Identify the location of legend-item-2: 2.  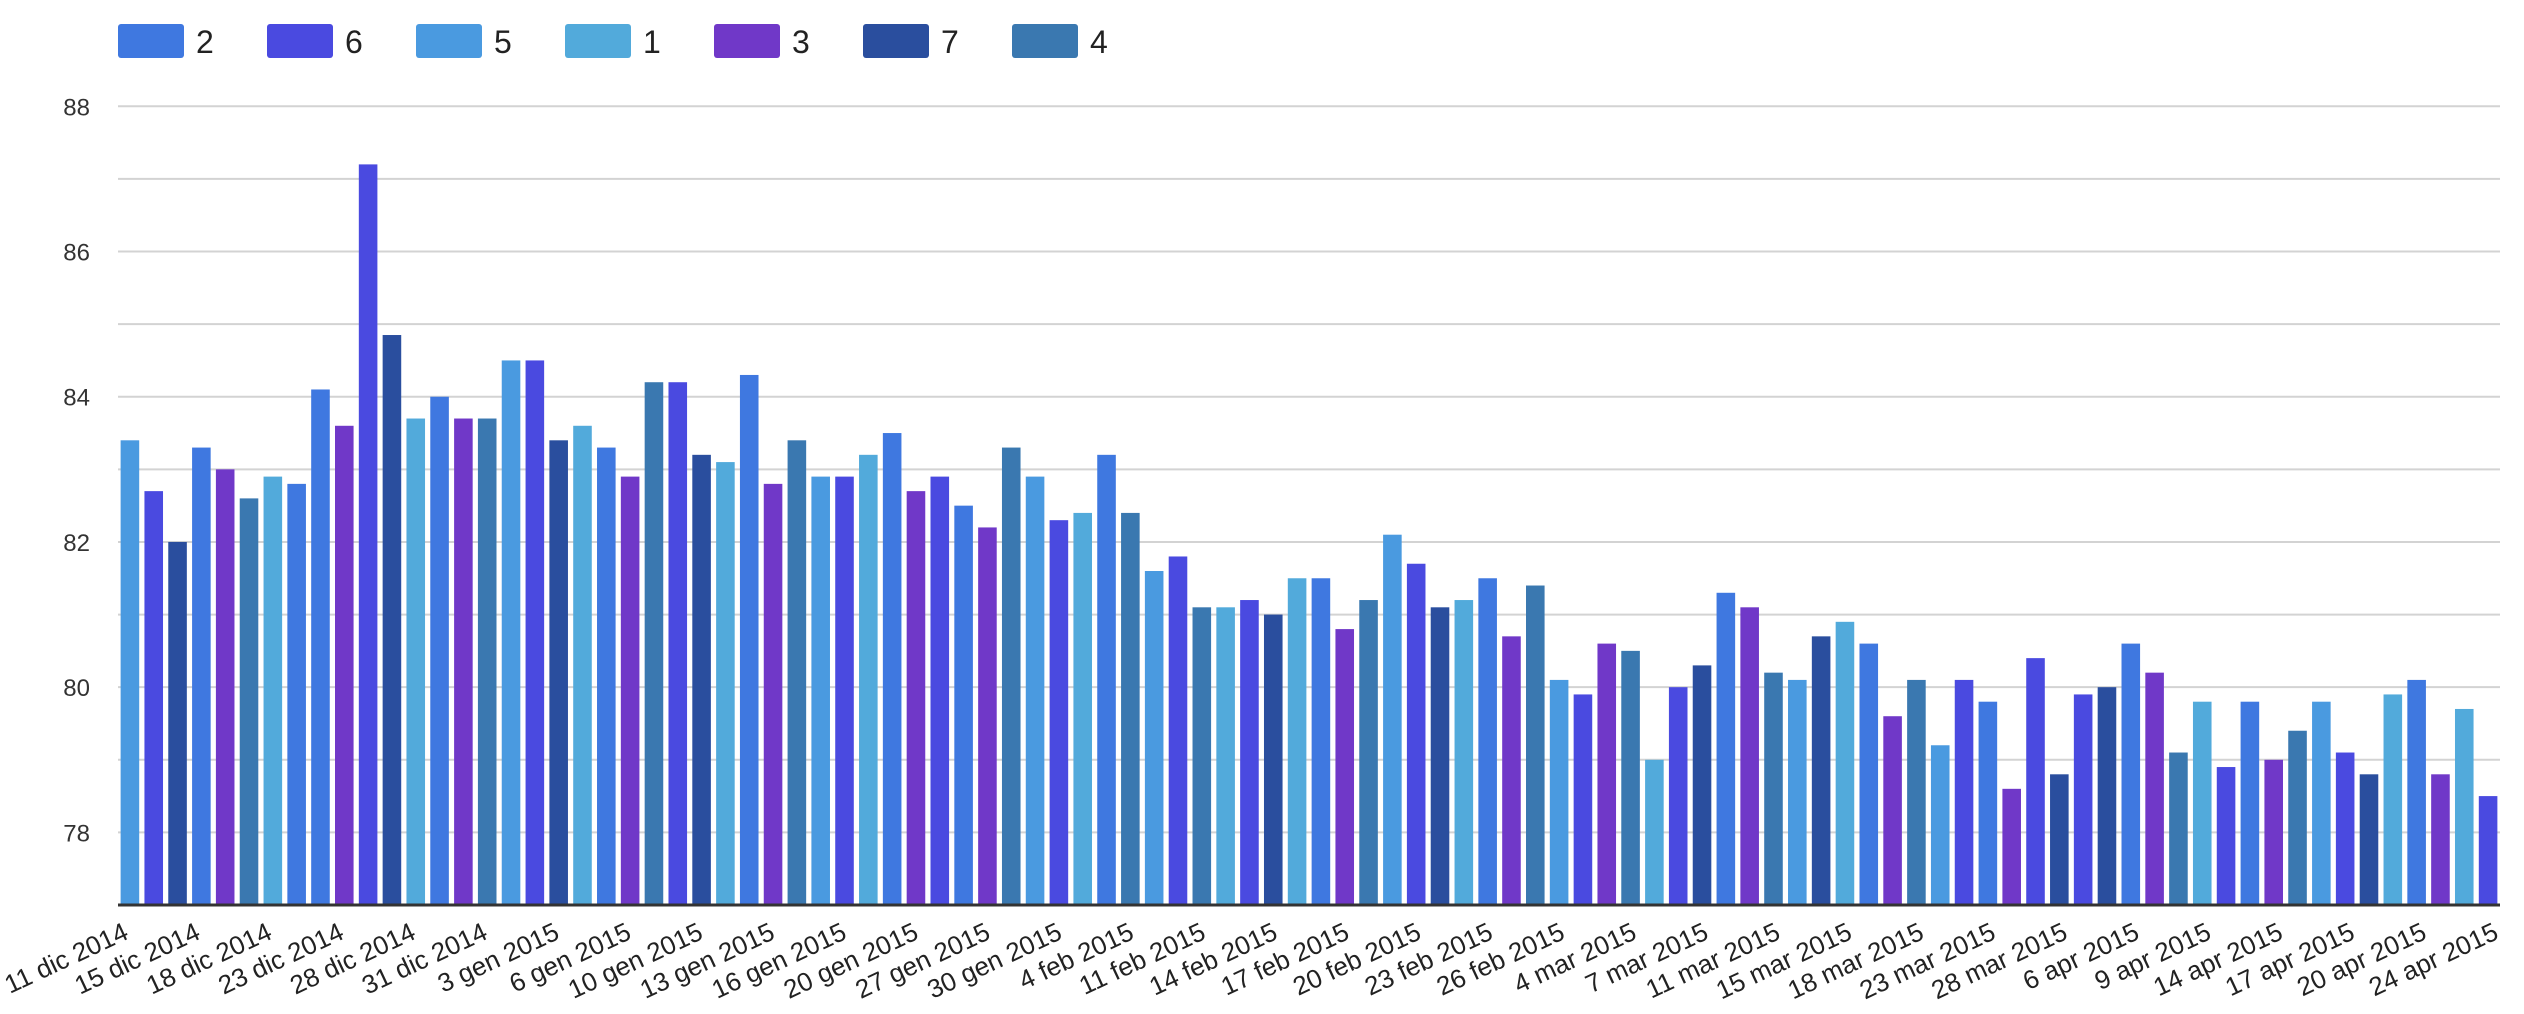
(166, 42).